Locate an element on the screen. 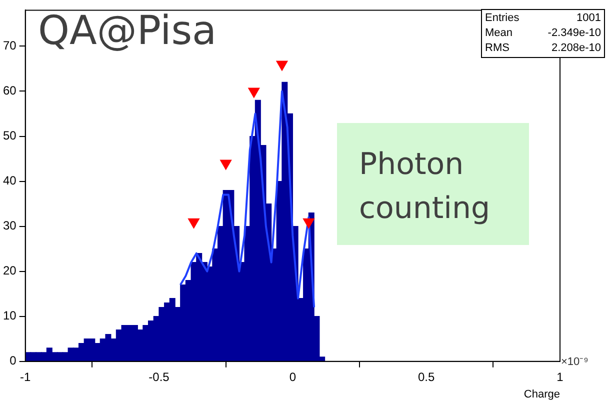  text-box: Photon counting is located at coordinates (433, 184).